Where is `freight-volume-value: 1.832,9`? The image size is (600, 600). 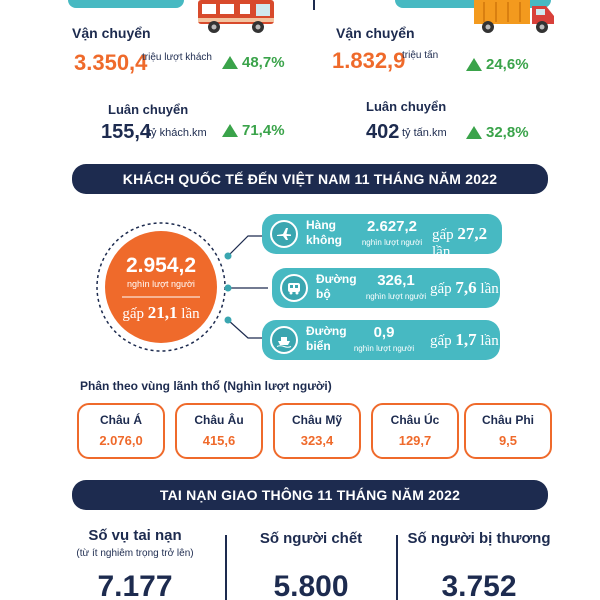
freight-volume-value: 1.832,9 is located at coordinates (369, 60).